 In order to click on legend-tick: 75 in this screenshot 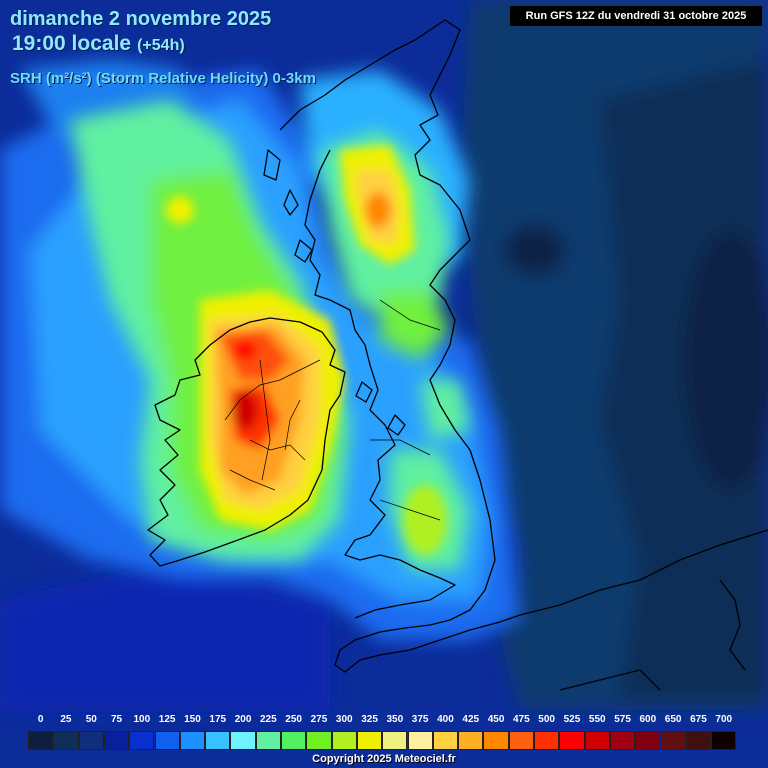, I will do `click(116, 719)`.